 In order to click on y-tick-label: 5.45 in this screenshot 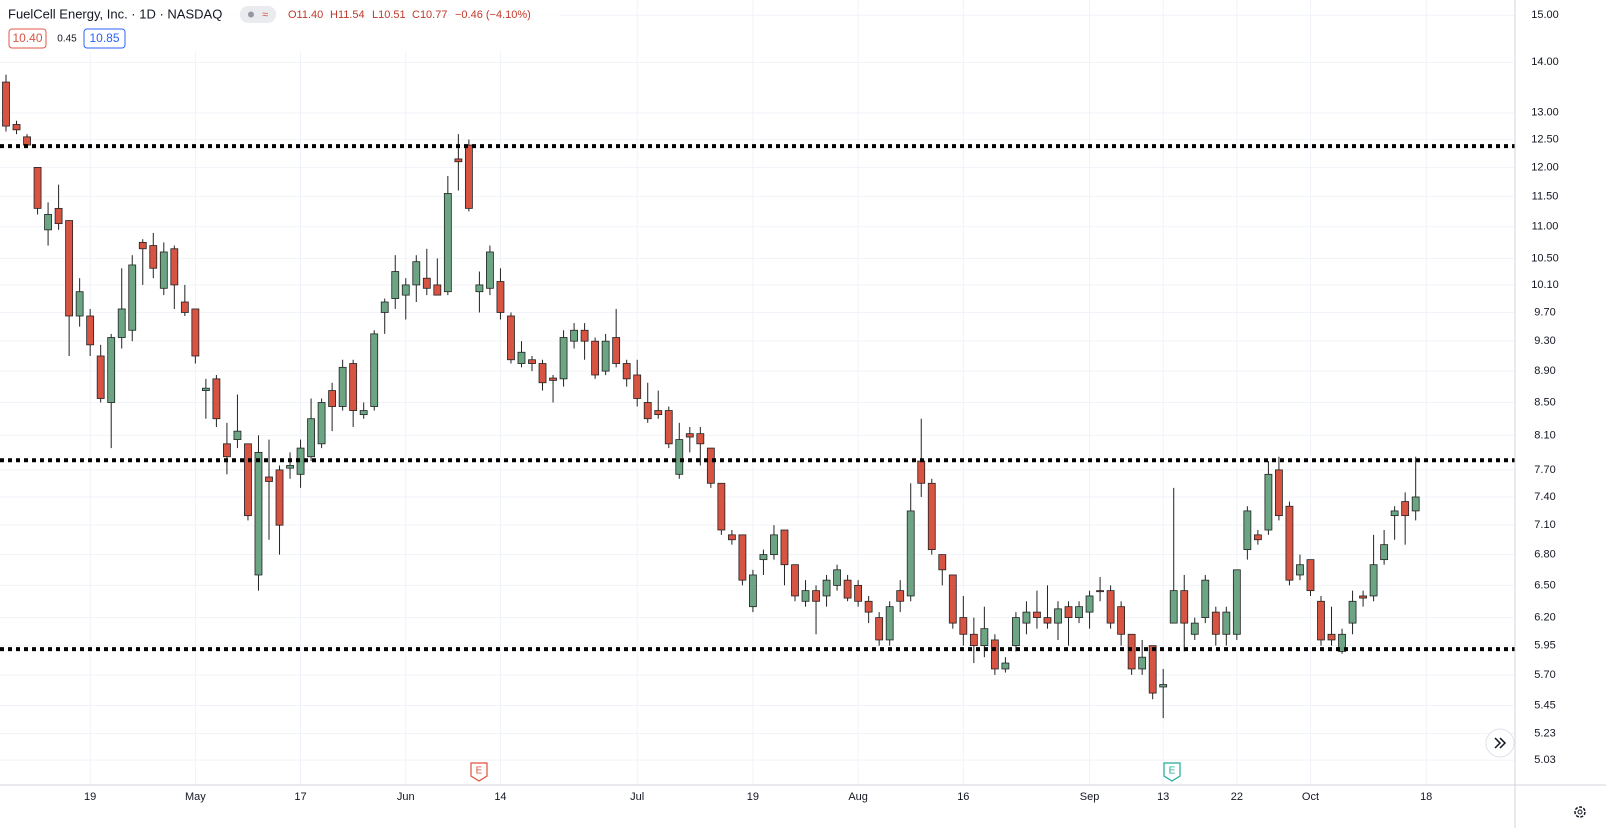, I will do `click(1544, 705)`.